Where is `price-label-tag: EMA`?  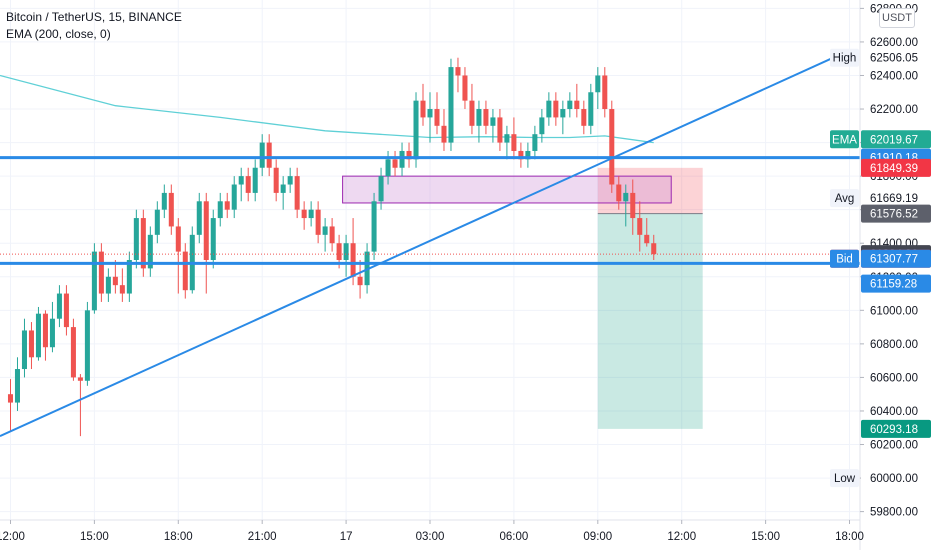 price-label-tag: EMA is located at coordinates (844, 140).